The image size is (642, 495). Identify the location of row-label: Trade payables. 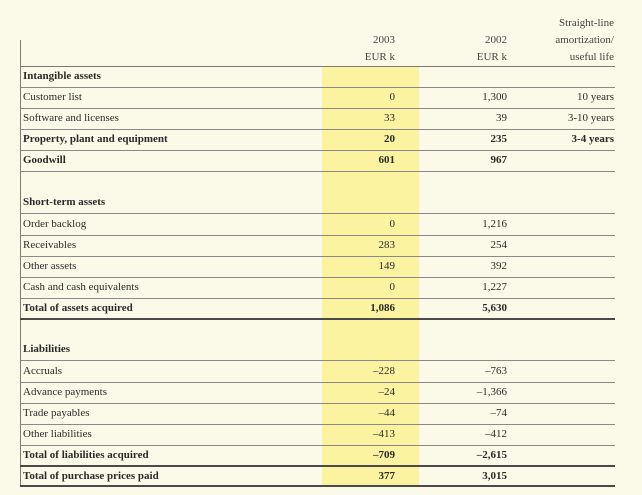
(56, 413).